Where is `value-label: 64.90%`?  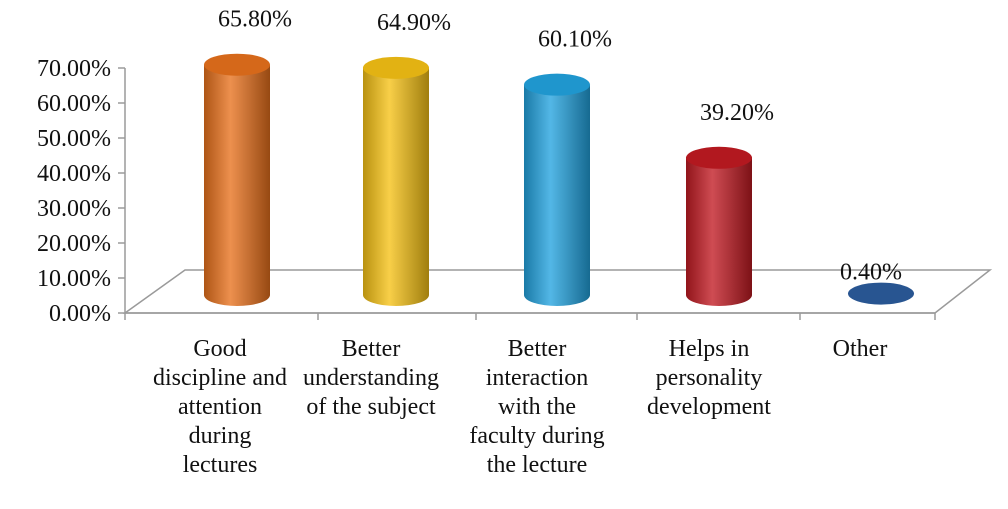
value-label: 64.90% is located at coordinates (414, 23).